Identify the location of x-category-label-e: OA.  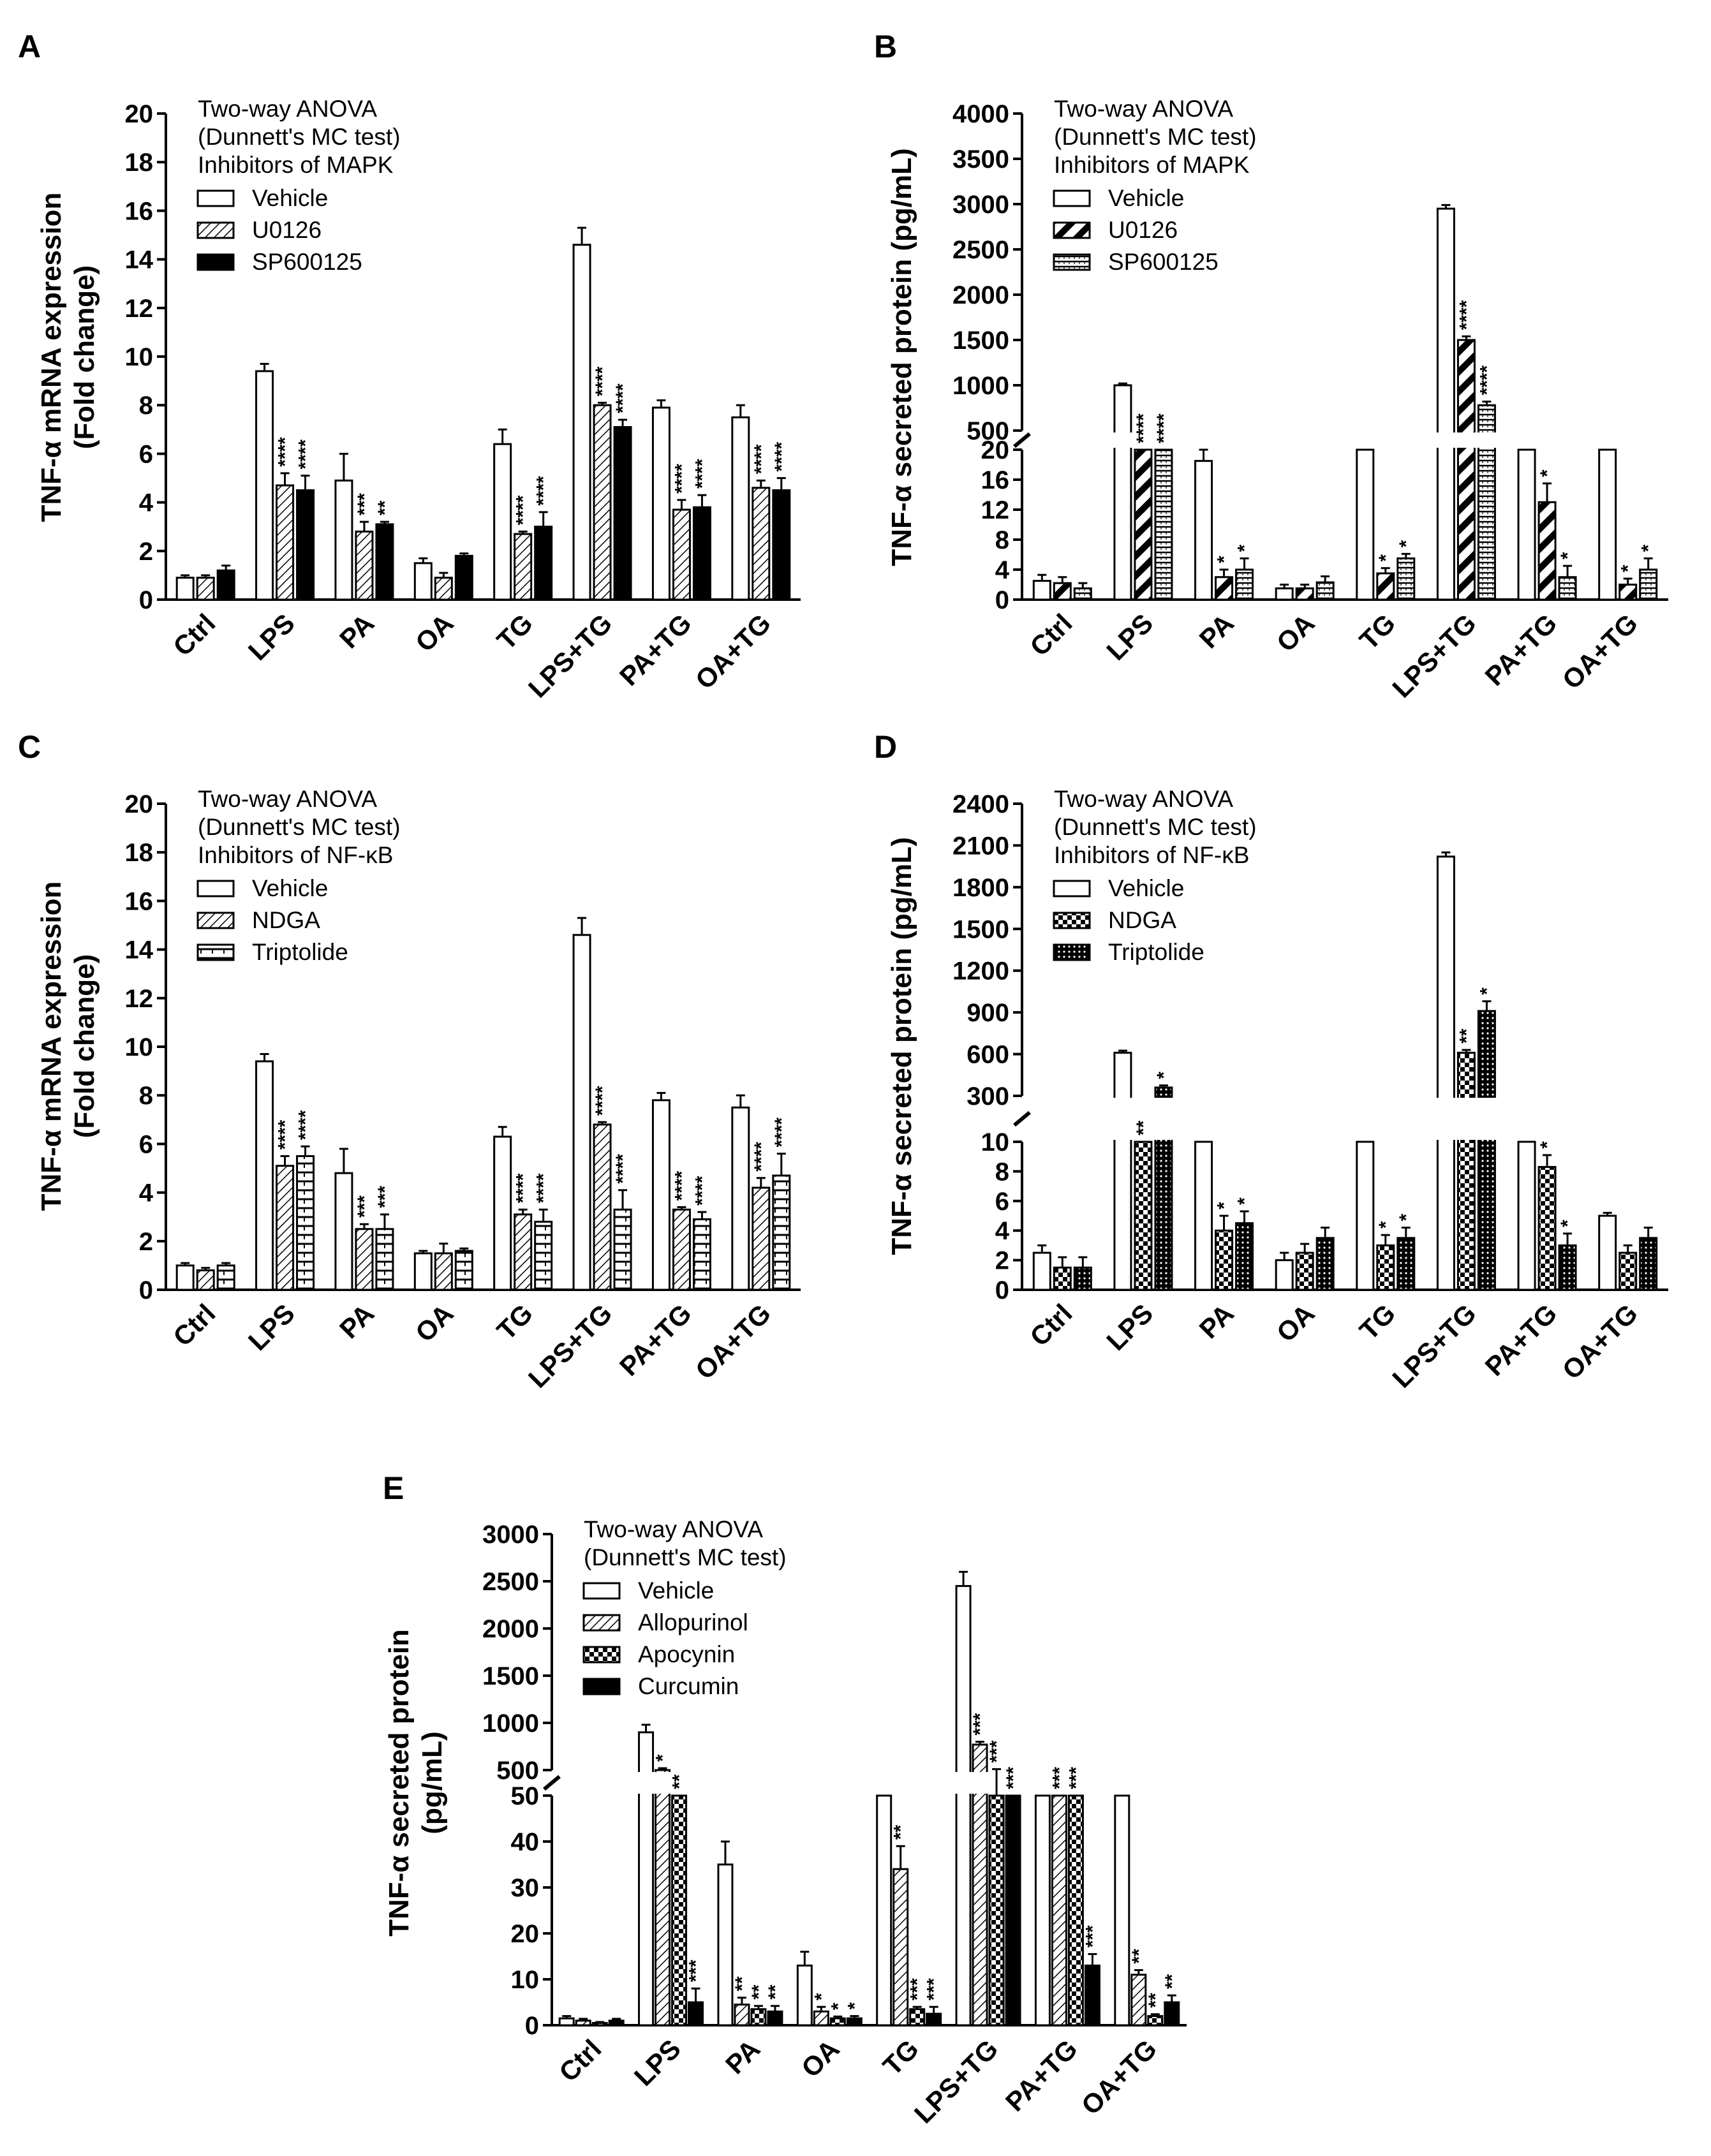
(820, 2058).